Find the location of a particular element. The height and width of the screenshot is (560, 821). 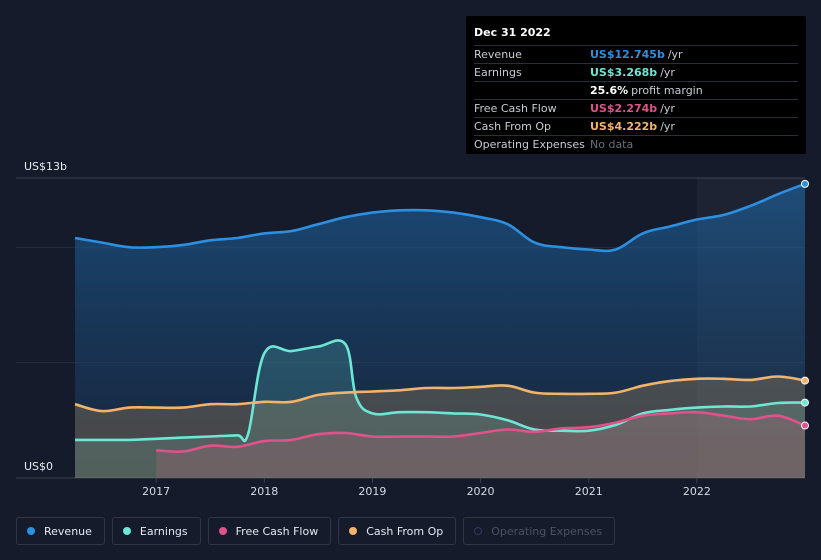

x-tick-label: 2022 is located at coordinates (697, 491).